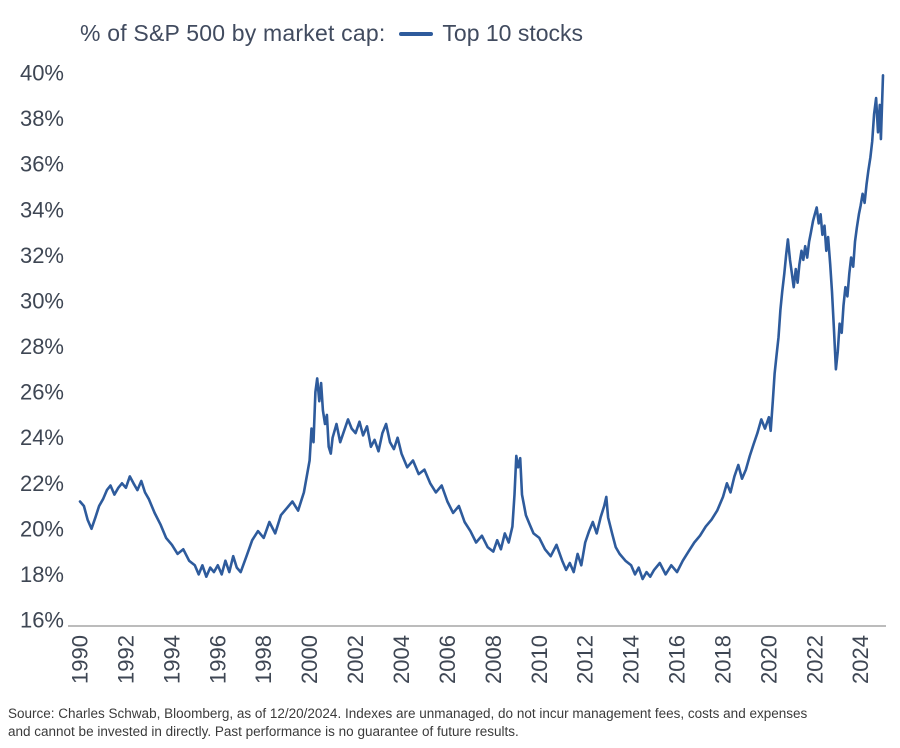 The width and height of the screenshot is (900, 748). Describe the element at coordinates (355, 659) in the screenshot. I see `x-tick-label-2002: 2002` at that location.